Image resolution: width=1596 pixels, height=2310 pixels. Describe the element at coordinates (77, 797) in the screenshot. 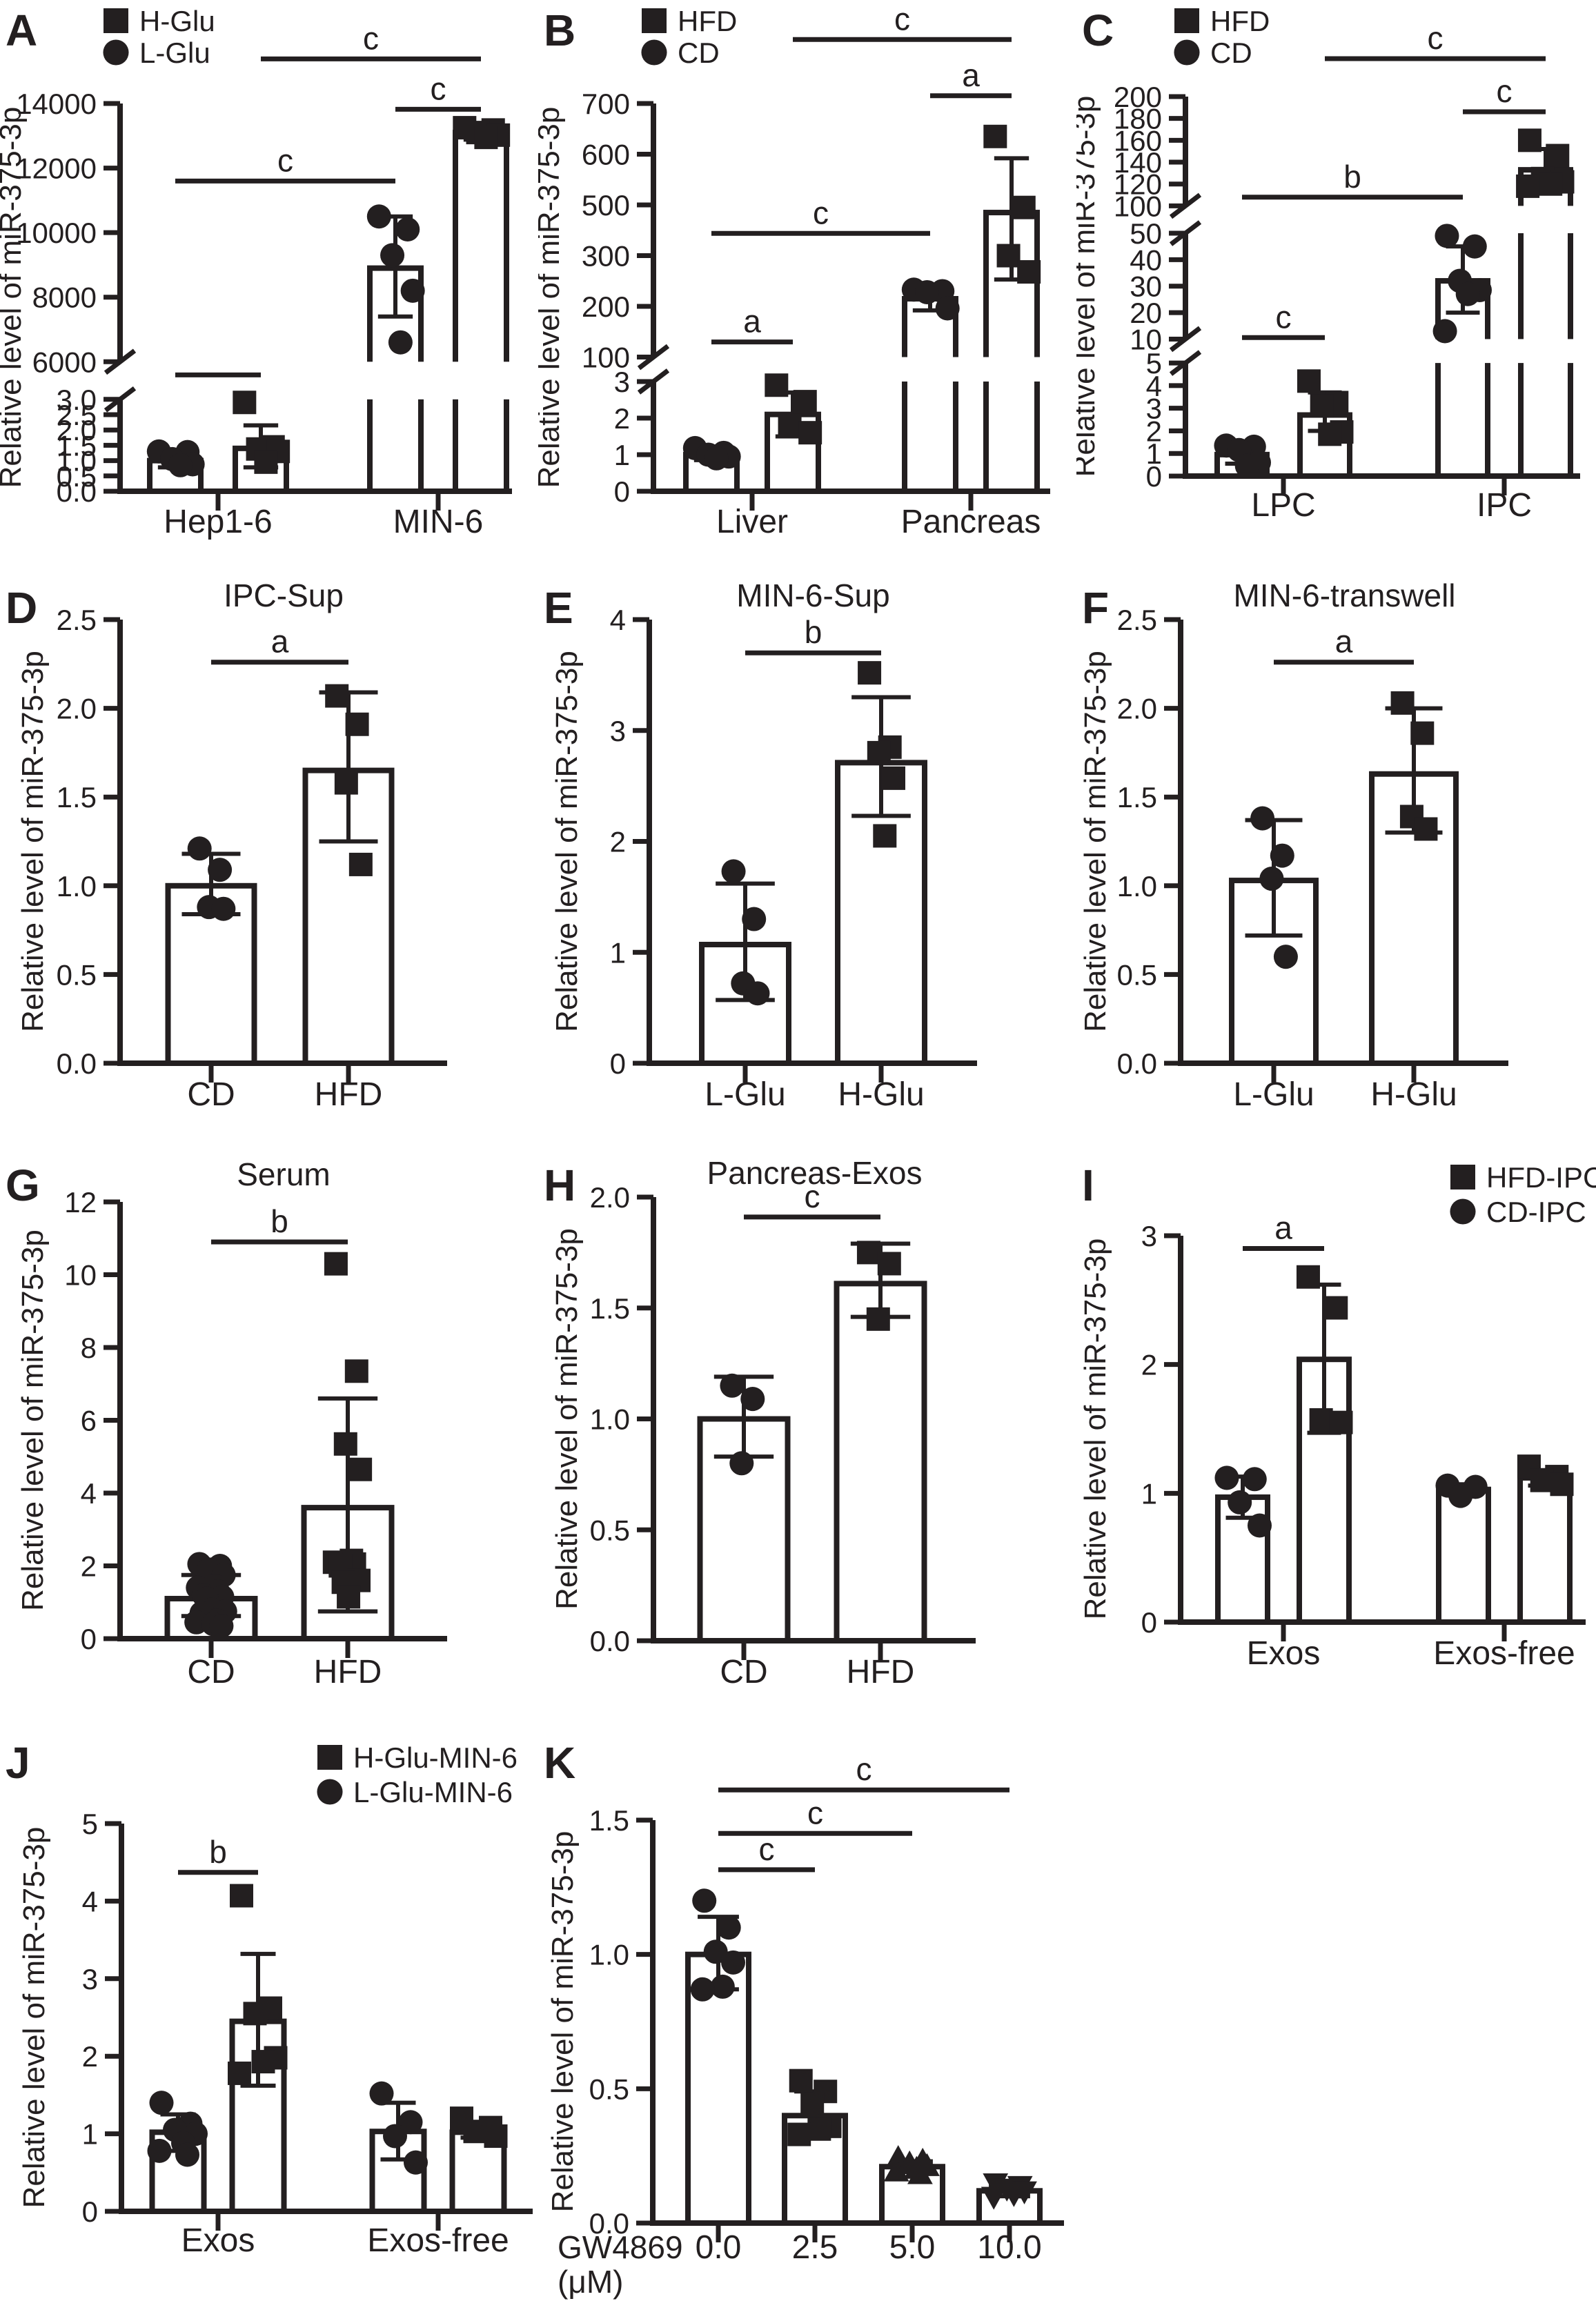

I see `y-tick-label: 1.5` at that location.